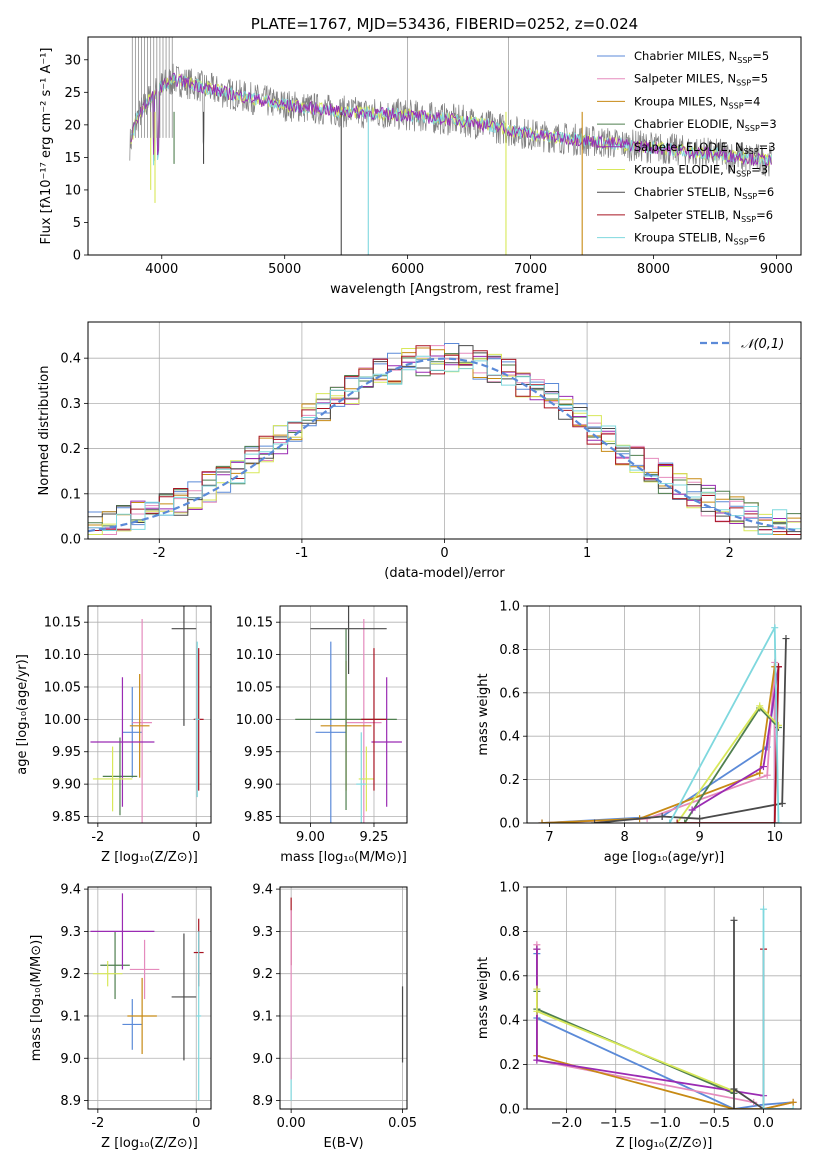  What do you see at coordinates (348, 714) in the screenshot?
I see `errorbars-age_vs_mass` at bounding box center [348, 714].